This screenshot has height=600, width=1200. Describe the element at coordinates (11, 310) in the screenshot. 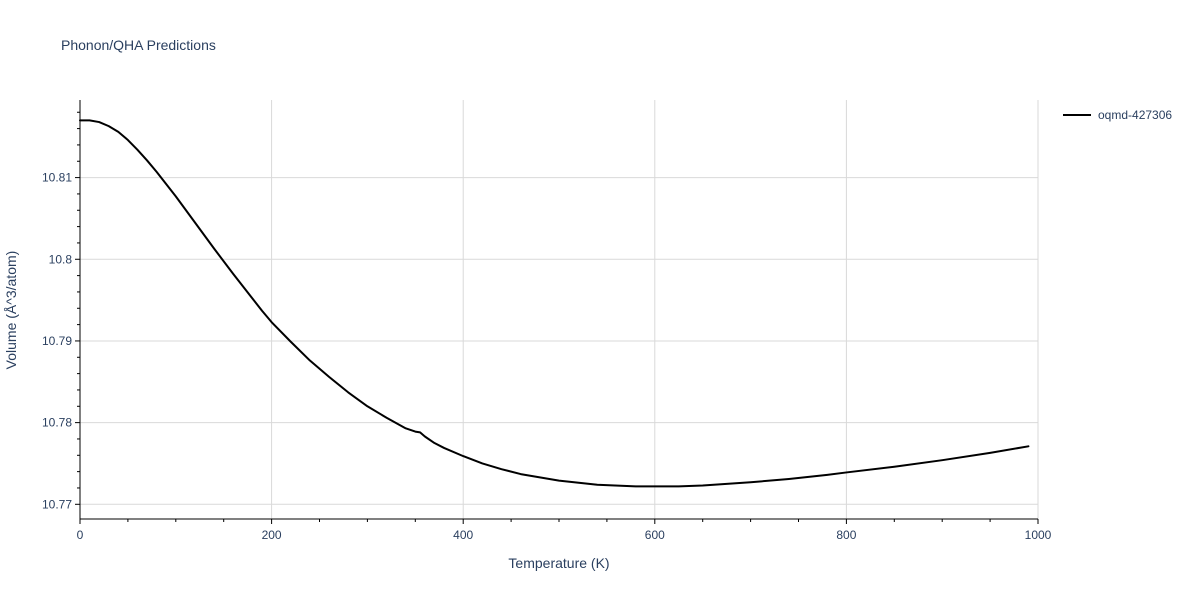

I see `y-axis-title: Volume (Å^3/atom)` at that location.